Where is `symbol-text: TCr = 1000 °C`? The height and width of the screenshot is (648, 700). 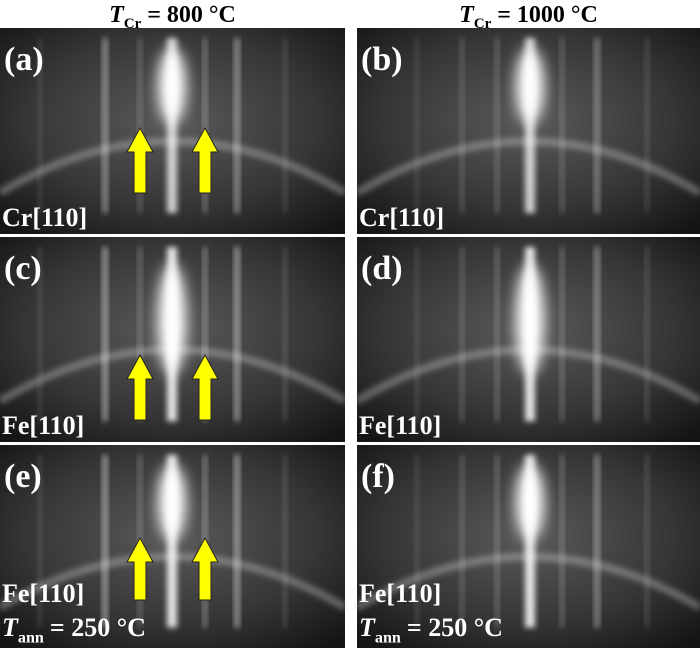
symbol-text: TCr = 1000 °C is located at coordinates (528, 17).